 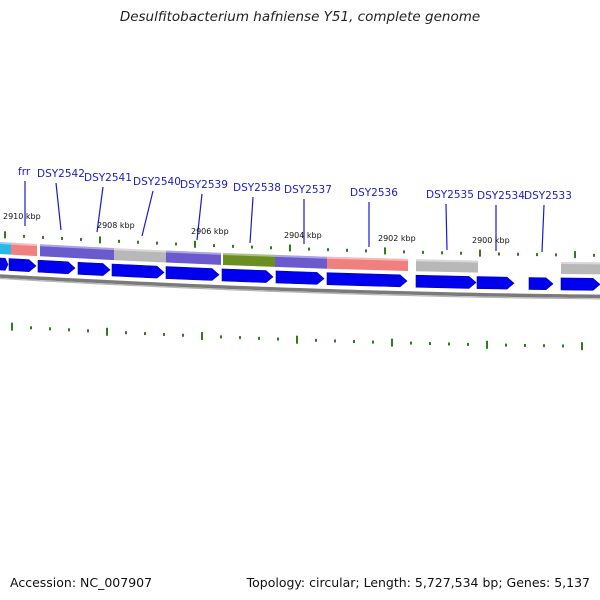 What do you see at coordinates (491, 240) in the screenshot?
I see `scale-label: 2900 kbp` at bounding box center [491, 240].